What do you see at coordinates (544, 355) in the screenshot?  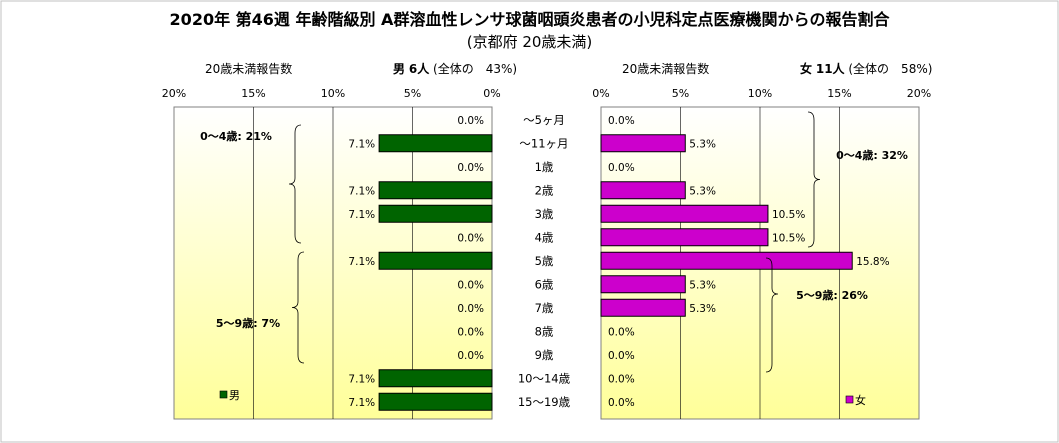 I see `age-category-label: 9歳` at bounding box center [544, 355].